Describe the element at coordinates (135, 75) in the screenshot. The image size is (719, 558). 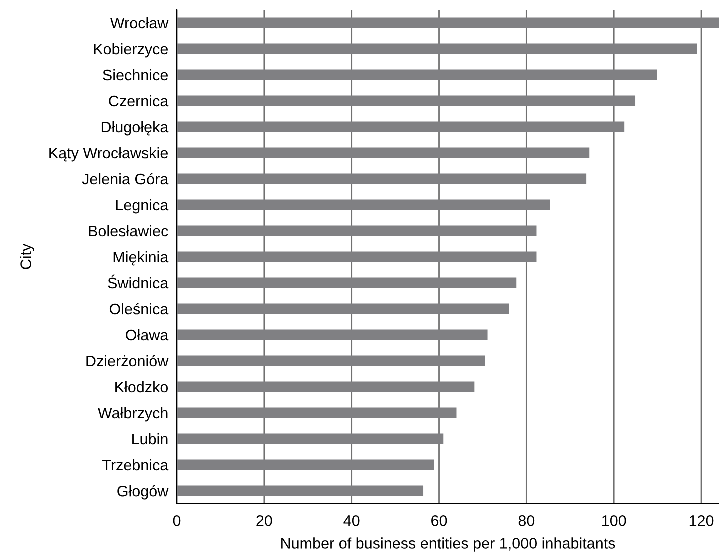
I see `y-tick-label: Siechnice` at that location.